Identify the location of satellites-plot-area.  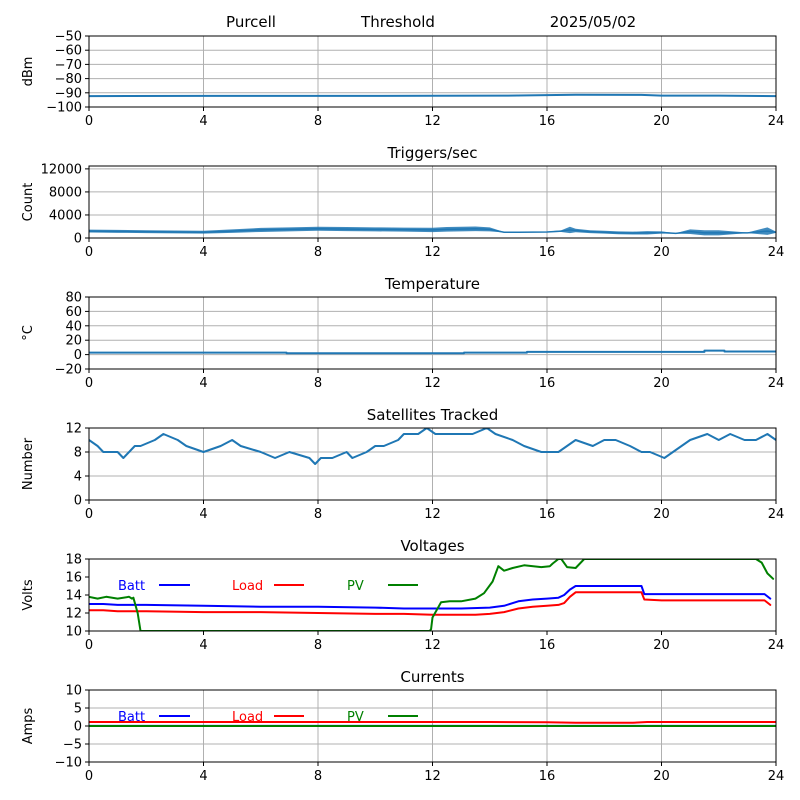
(432, 446).